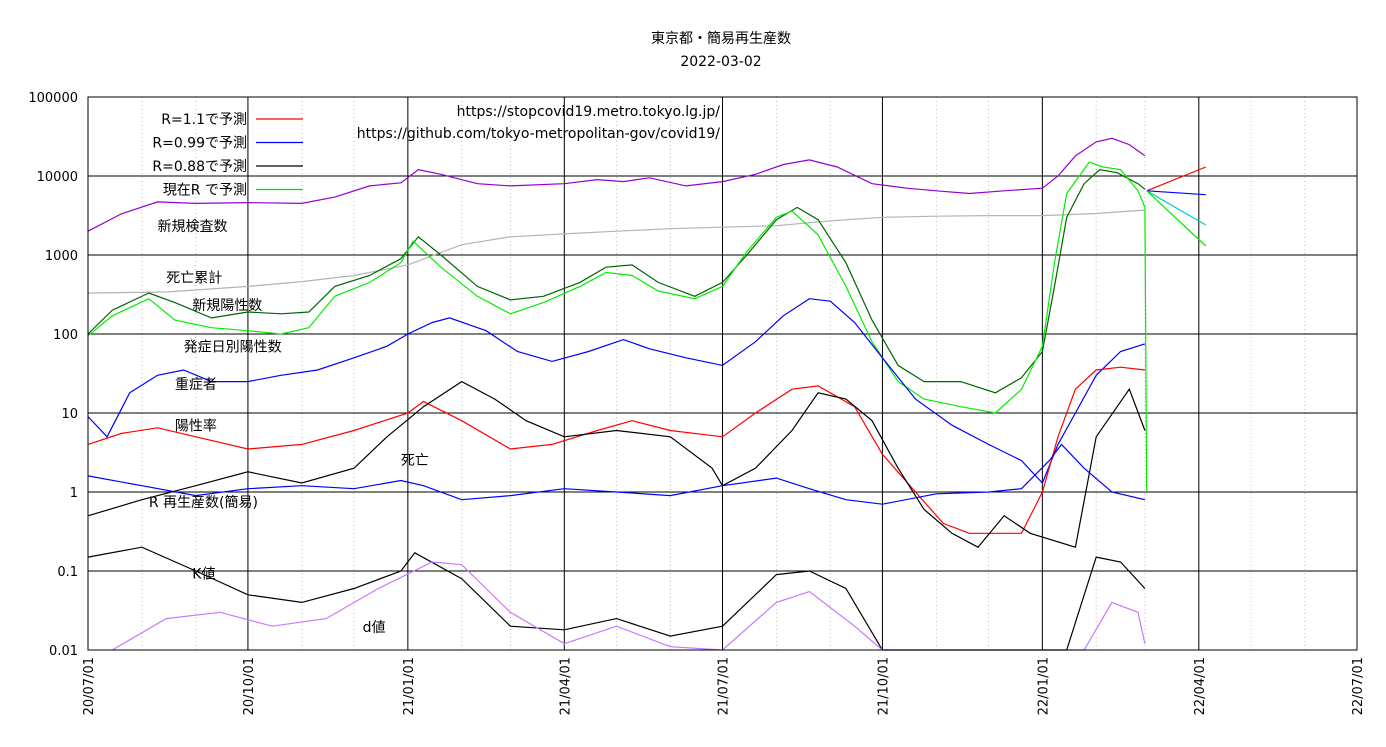  What do you see at coordinates (193, 227) in the screenshot?
I see `series-annotation: 新規検査数` at bounding box center [193, 227].